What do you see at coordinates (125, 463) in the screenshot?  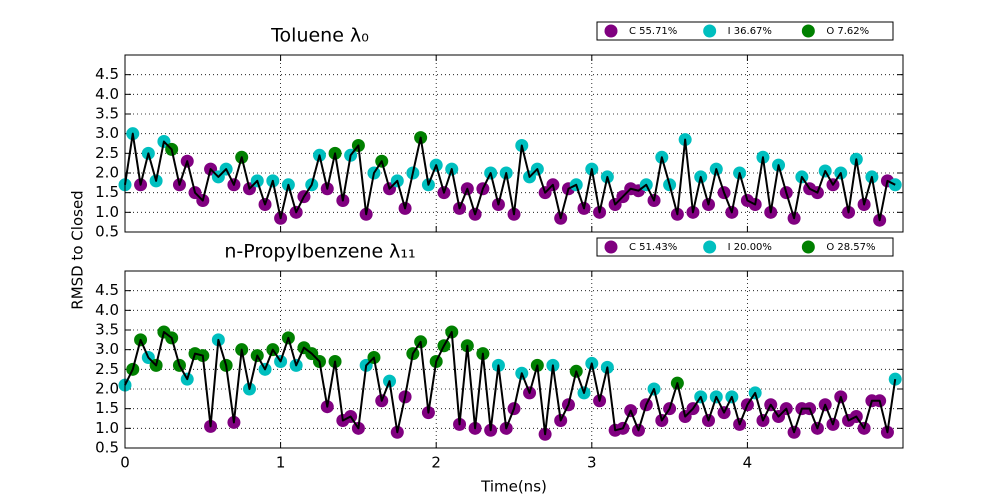 I see `x-tick-label: 0` at bounding box center [125, 463].